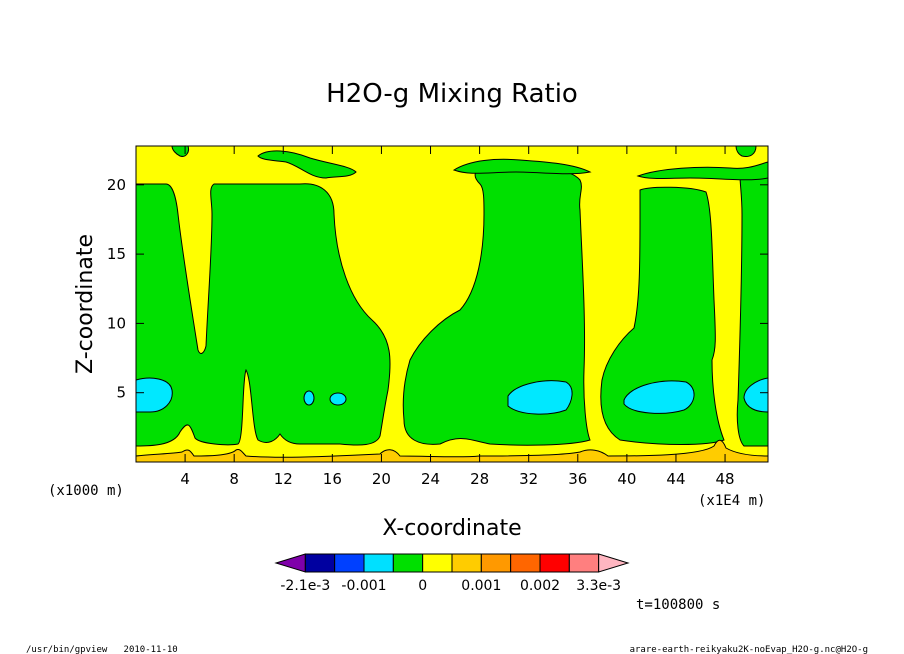 The width and height of the screenshot is (904, 654). What do you see at coordinates (450, 586) in the screenshot?
I see `colorbar-labels: -2.1e-3 -0.001 0 0.001 0.002 3.3e-3` at bounding box center [450, 586].